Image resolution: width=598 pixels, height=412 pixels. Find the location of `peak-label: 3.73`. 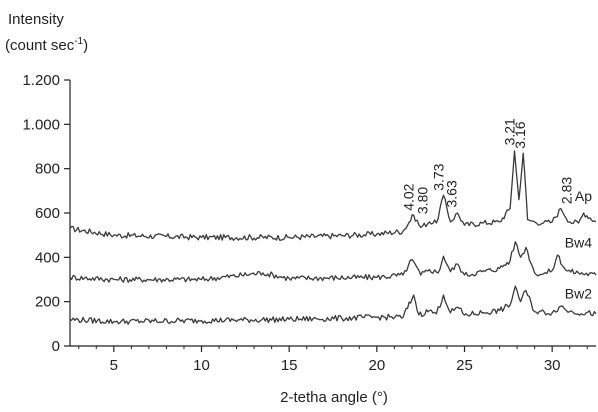

peak-label: 3.73 is located at coordinates (439, 176).